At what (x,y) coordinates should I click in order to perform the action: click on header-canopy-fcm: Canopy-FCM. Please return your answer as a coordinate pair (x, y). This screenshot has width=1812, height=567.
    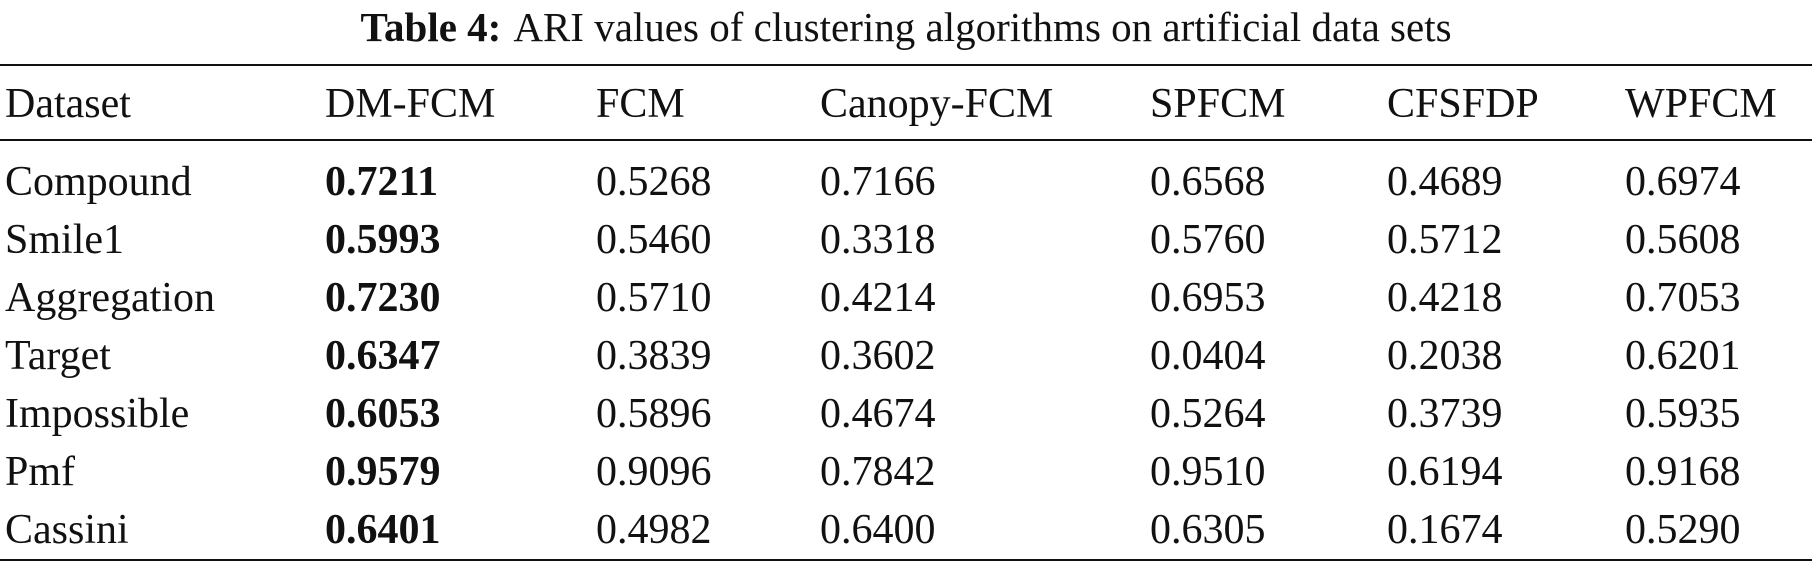
    Looking at the image, I should click on (937, 104).